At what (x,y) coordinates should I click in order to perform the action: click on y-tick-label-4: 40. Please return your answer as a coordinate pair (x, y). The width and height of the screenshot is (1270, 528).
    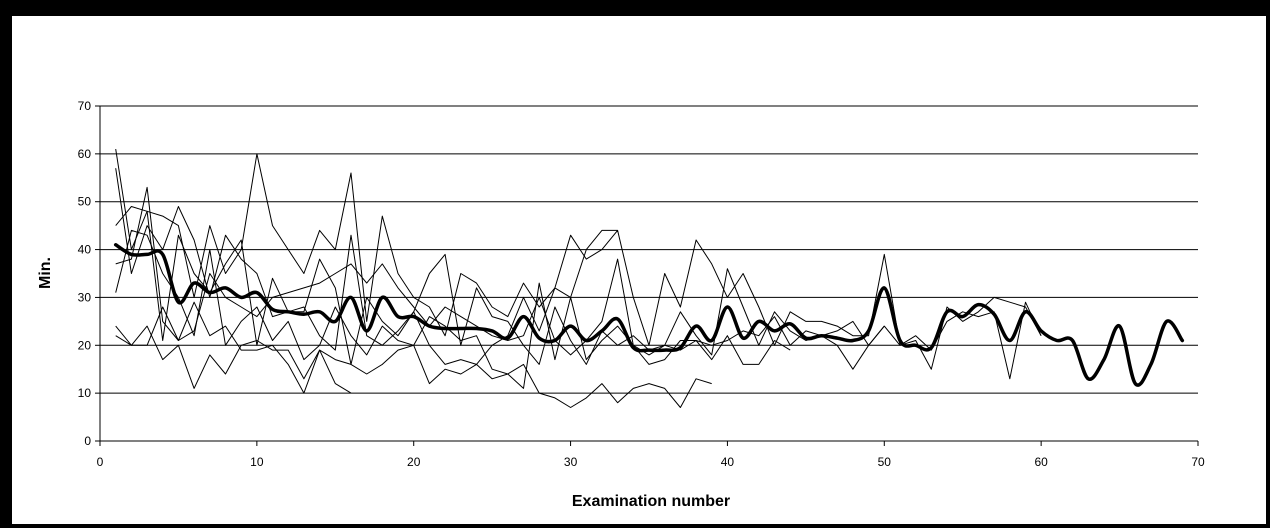
    Looking at the image, I should click on (85, 250).